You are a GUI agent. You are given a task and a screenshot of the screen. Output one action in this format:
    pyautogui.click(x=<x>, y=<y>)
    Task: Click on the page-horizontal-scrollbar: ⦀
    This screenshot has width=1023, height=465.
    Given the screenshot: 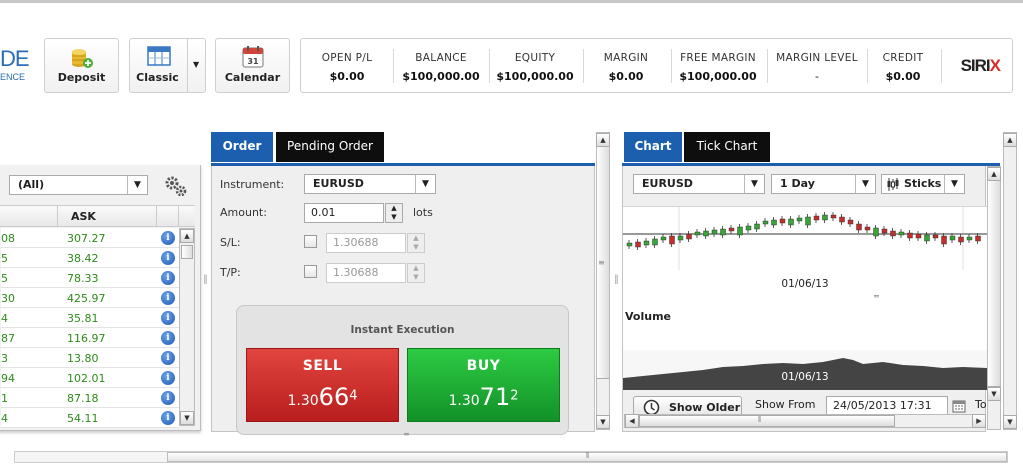 What is the action you would take?
    pyautogui.click(x=511, y=457)
    